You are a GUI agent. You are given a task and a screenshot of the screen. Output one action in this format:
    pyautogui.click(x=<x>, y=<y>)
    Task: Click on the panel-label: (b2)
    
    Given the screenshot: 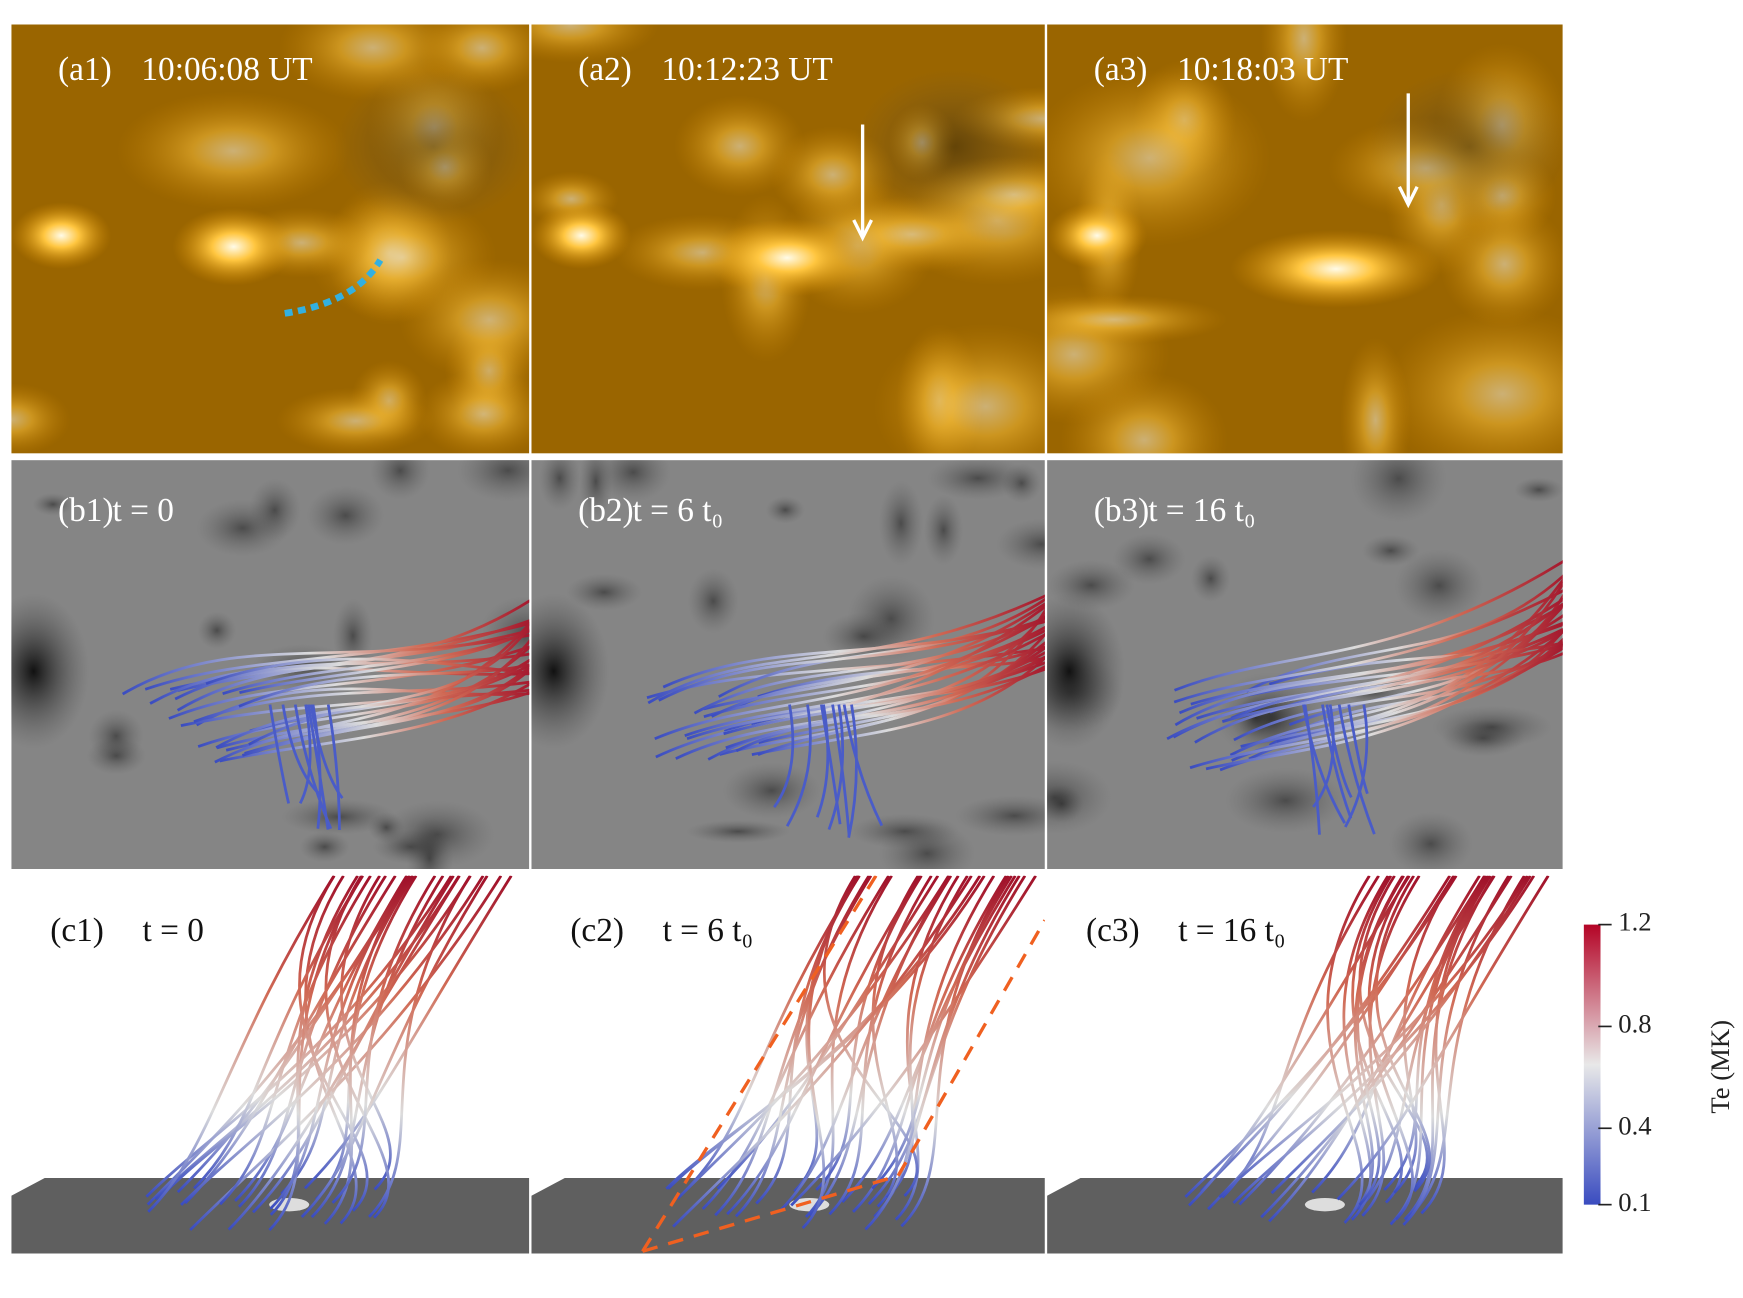 What is the action you would take?
    pyautogui.click(x=606, y=510)
    